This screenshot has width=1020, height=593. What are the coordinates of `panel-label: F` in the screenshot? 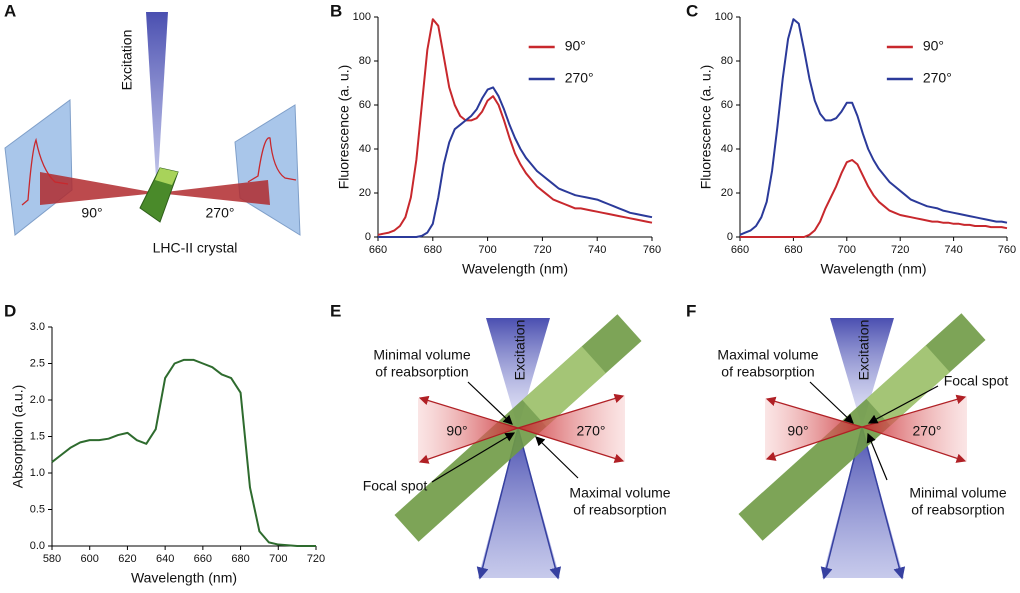 It's located at (691, 310).